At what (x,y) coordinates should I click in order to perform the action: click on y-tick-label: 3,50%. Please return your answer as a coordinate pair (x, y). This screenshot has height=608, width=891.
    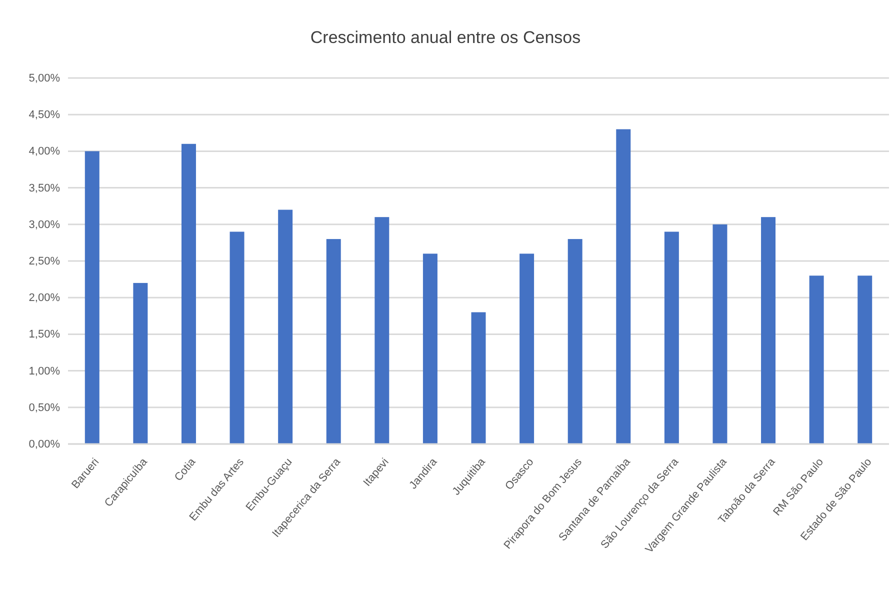
    Looking at the image, I should click on (44, 188).